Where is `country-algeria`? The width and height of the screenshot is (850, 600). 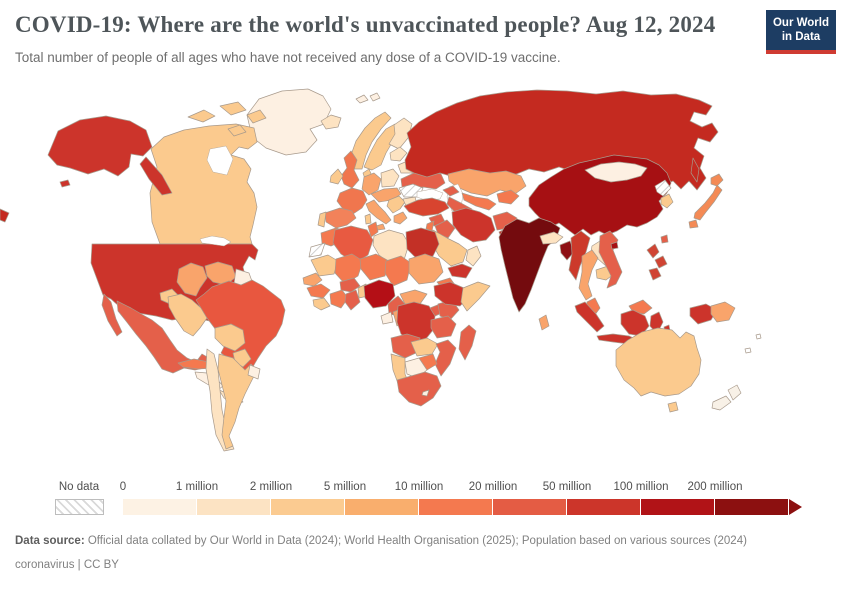 country-algeria is located at coordinates (353, 244).